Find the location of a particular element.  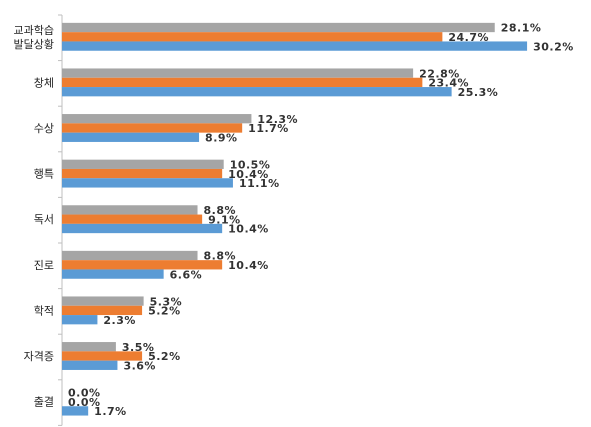

category-label: 출결 is located at coordinates (44, 402).